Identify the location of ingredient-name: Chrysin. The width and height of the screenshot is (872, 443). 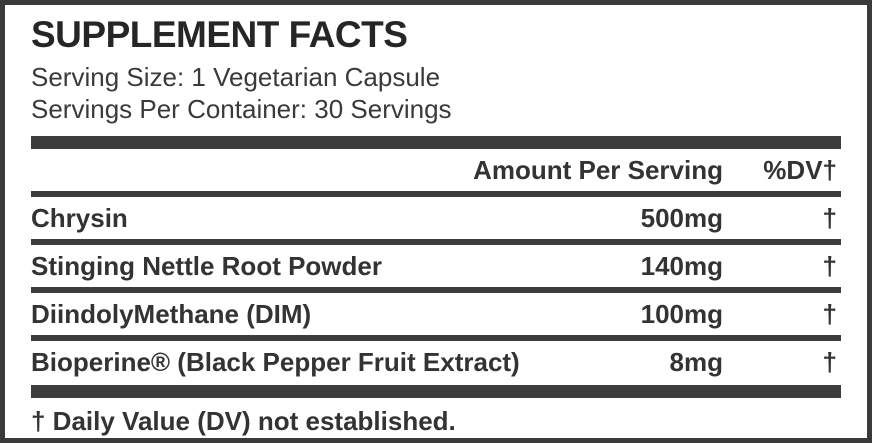
(79, 218).